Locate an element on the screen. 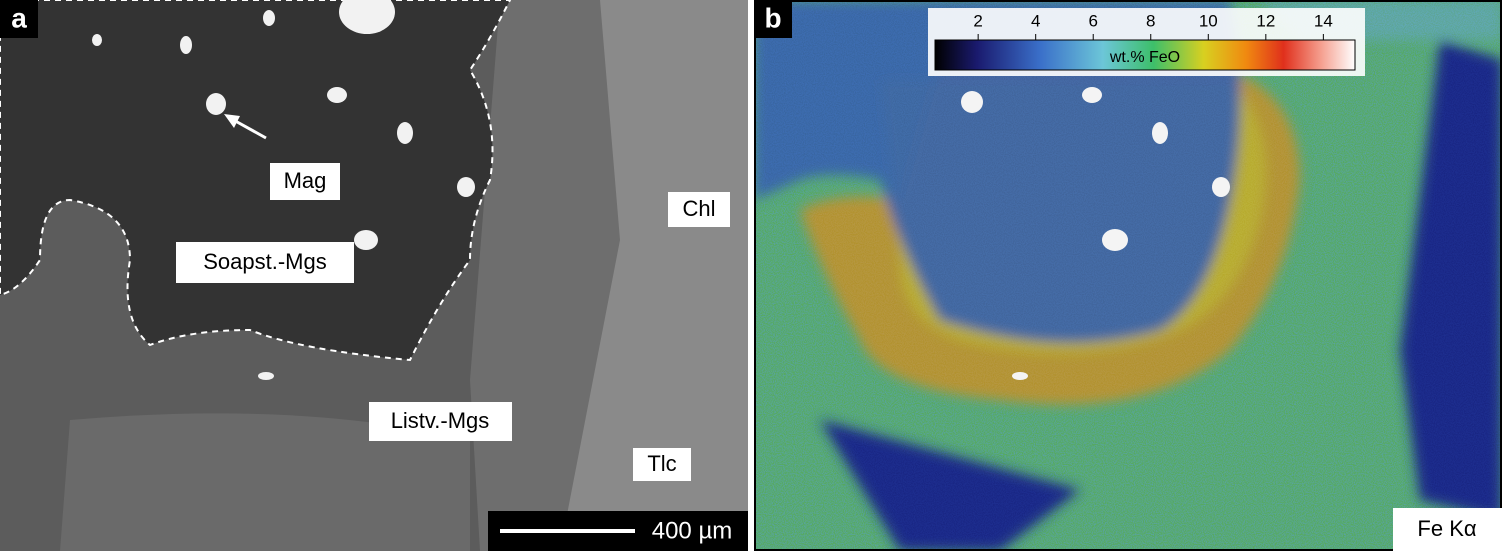 The image size is (1502, 551). annotation-box is located at coordinates (1447, 529).